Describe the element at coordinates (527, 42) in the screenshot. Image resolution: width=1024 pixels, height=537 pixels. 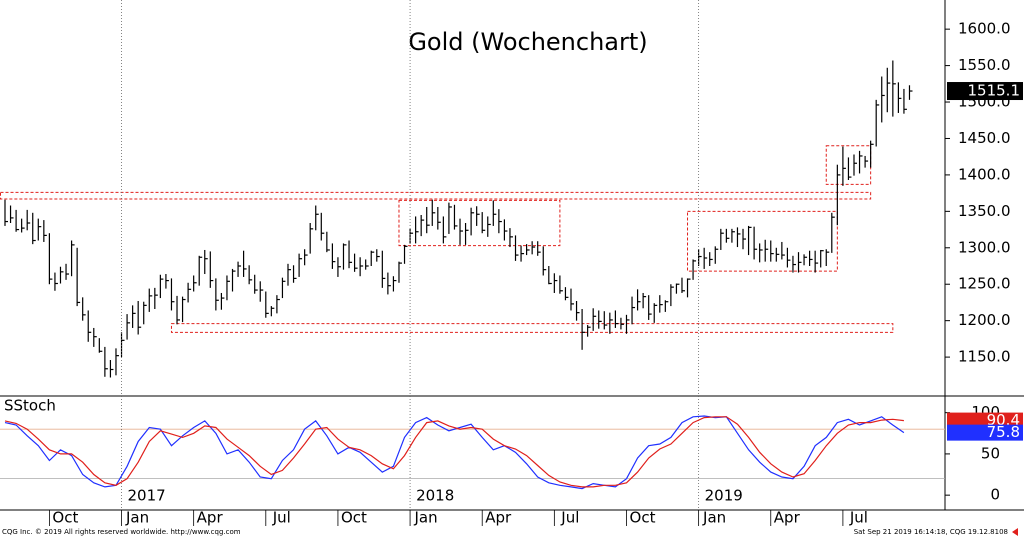
I see `chart-title: Gold (Wochenchart)` at that location.